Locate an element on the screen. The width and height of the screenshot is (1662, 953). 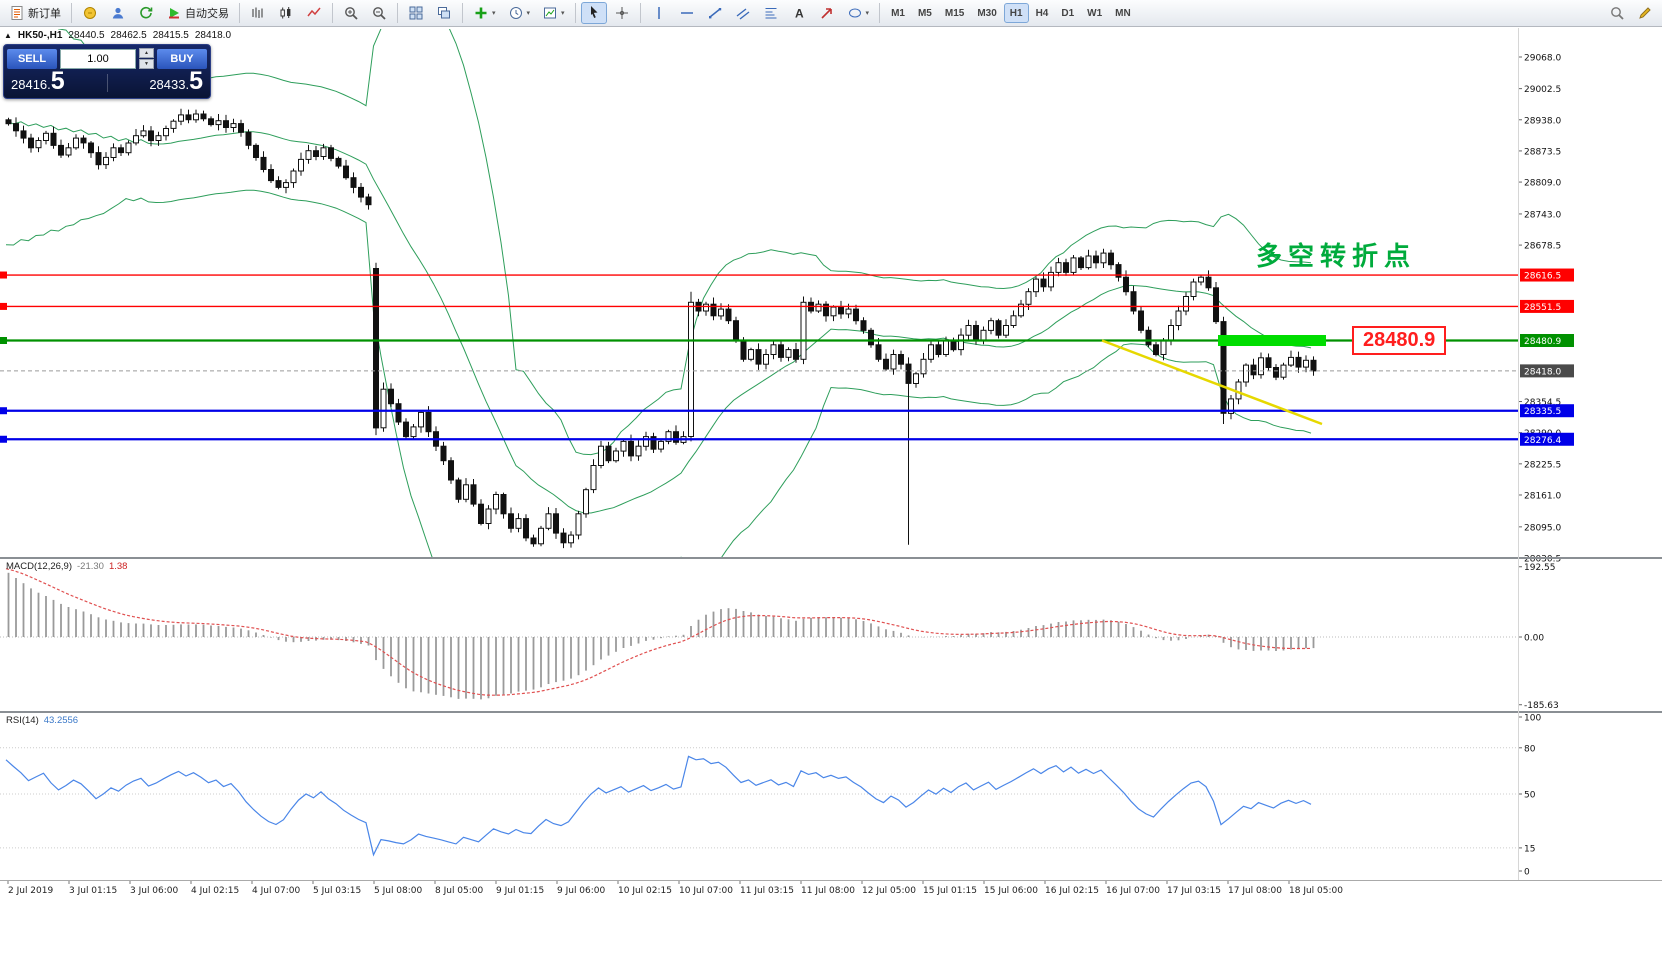
channel-button is located at coordinates (743, 13).